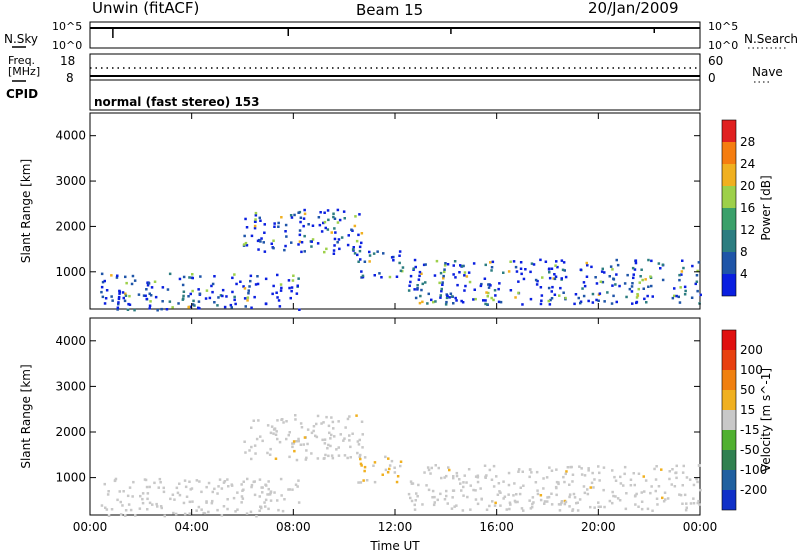 This screenshot has width=800, height=554. I want to click on nsky-tick-bottom-right: 10^0, so click(723, 45).